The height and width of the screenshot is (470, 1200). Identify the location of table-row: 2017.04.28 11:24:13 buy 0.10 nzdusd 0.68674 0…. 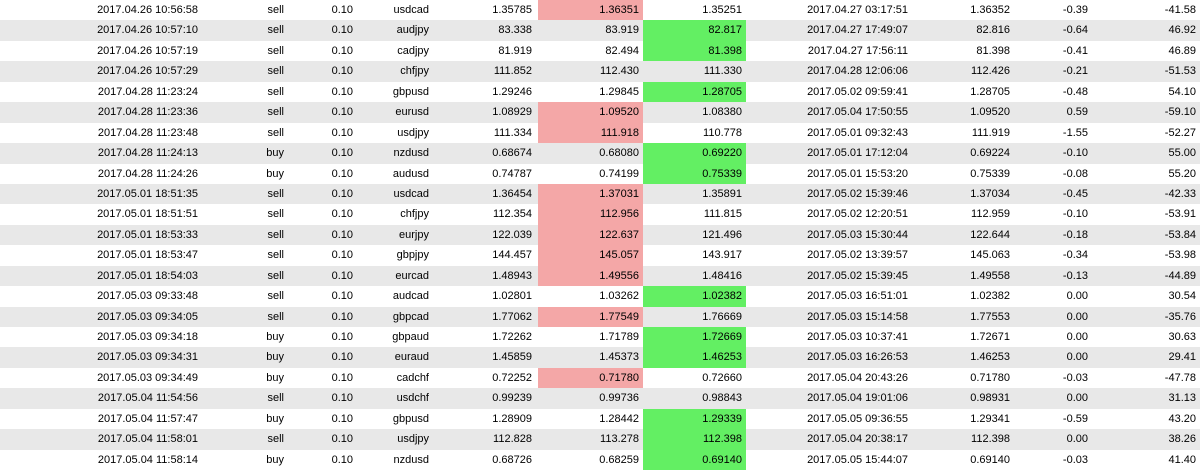
(600, 153).